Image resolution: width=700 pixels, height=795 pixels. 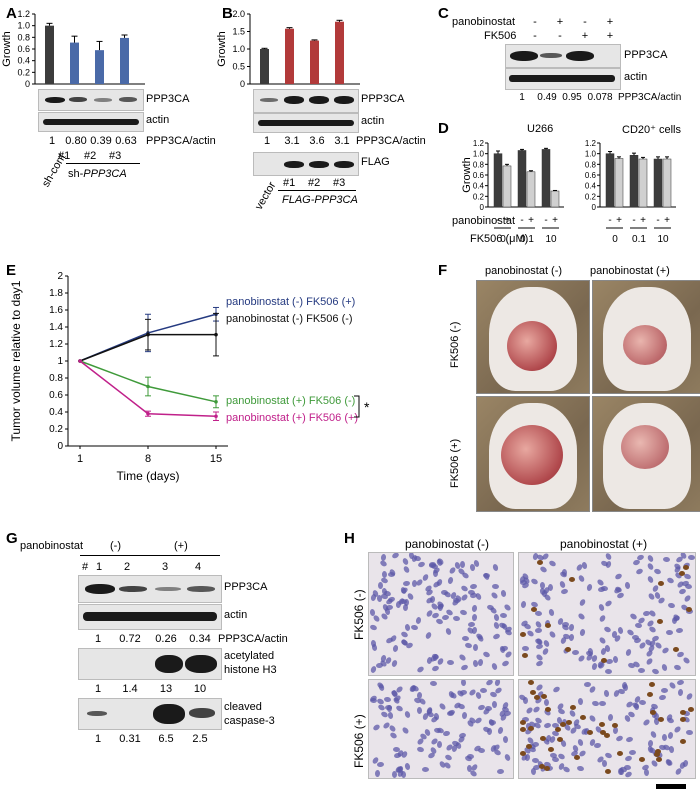 I want to click on panel-c-pano-label: panobinostat, so click(x=483, y=22).